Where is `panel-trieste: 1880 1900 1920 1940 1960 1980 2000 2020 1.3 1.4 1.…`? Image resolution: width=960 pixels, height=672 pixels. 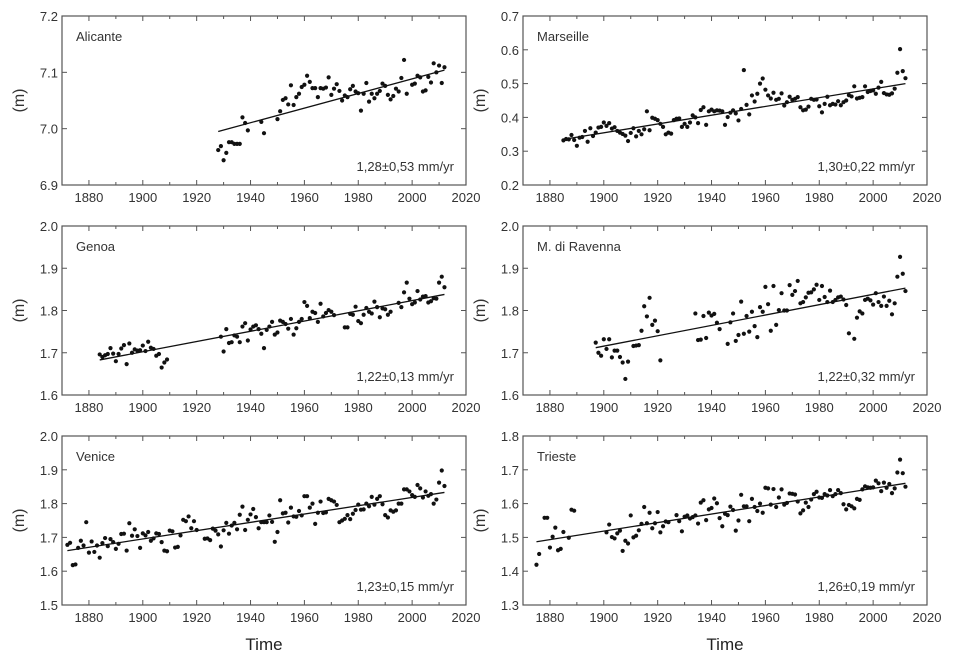 panel-trieste: 1880 1900 1920 1940 1960 1980 2000 2020 1.3 1.4 1.… is located at coordinates (706, 527).